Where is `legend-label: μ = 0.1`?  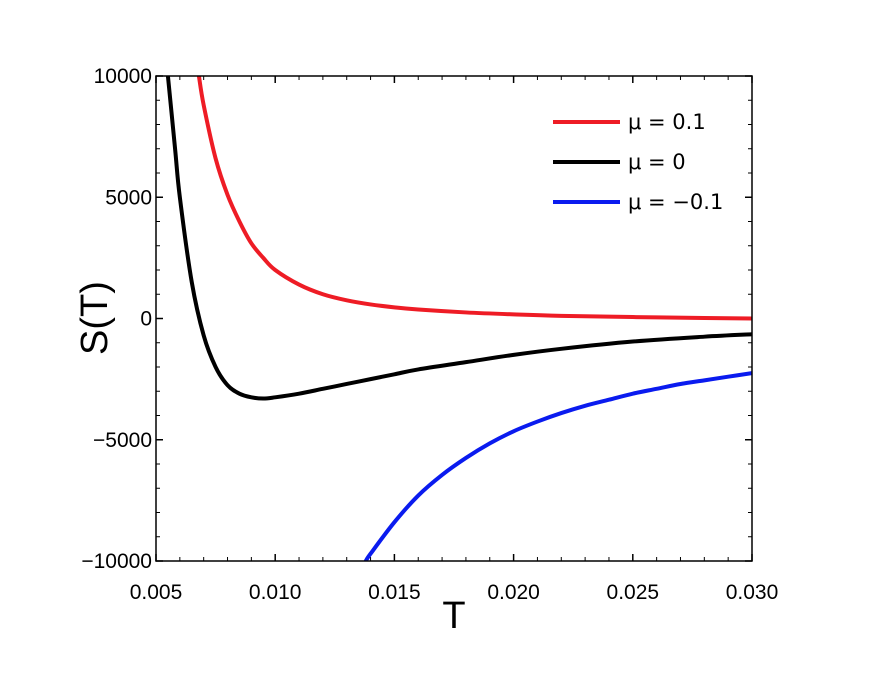
legend-label: μ = 0.1 is located at coordinates (667, 122).